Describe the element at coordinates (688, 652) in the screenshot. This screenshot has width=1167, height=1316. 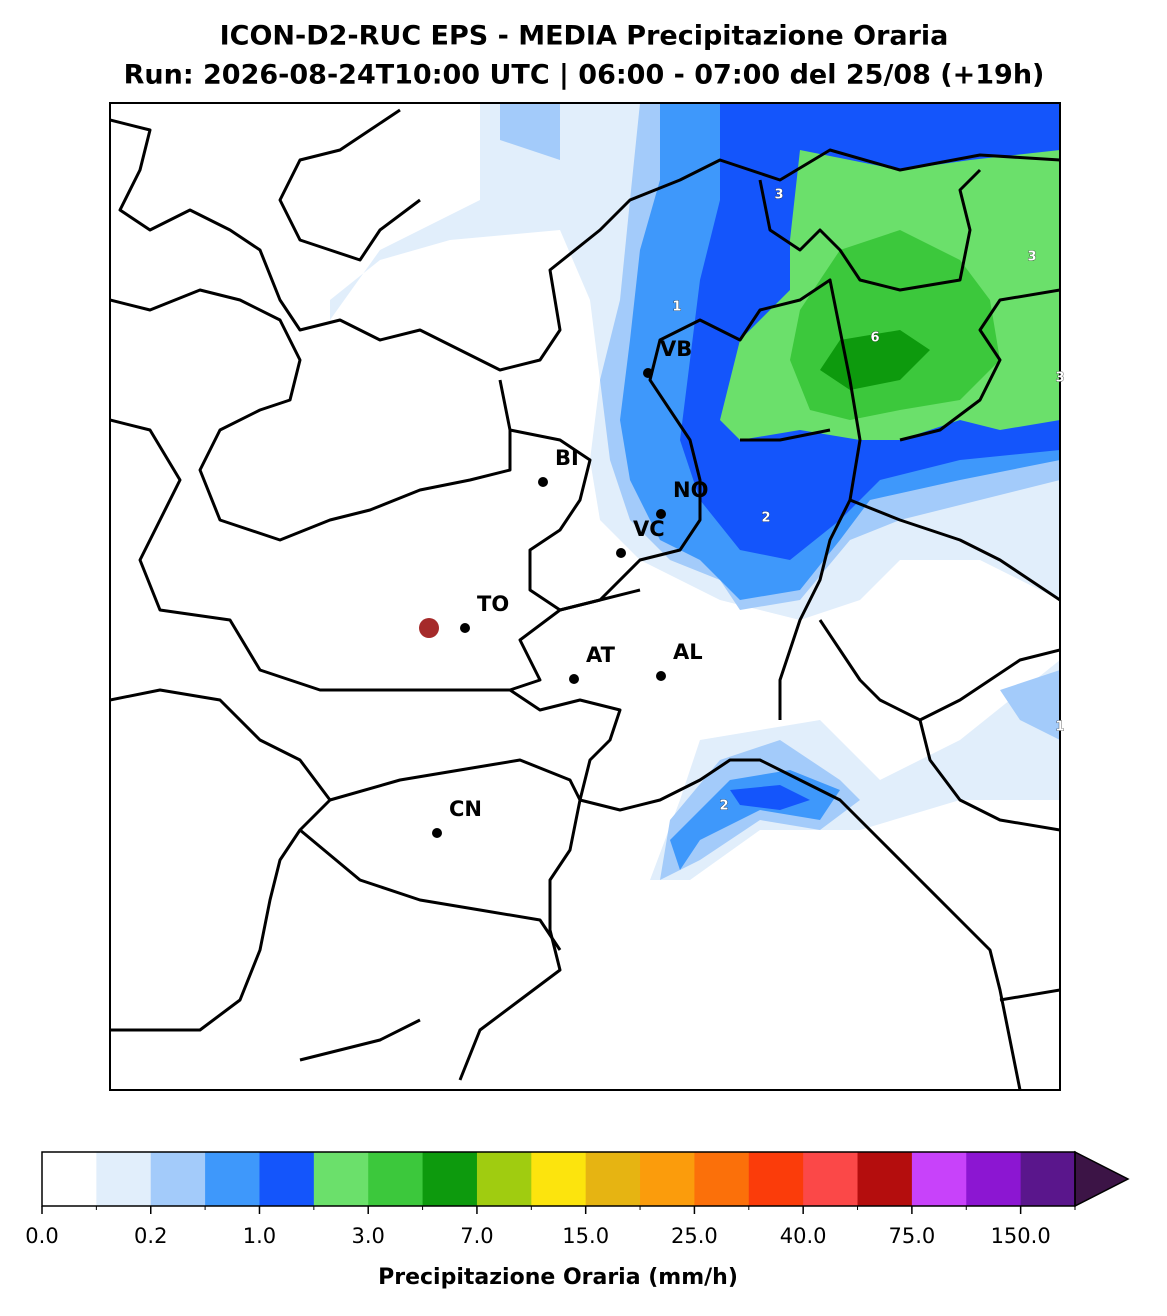
I see `city-label: AL` at that location.